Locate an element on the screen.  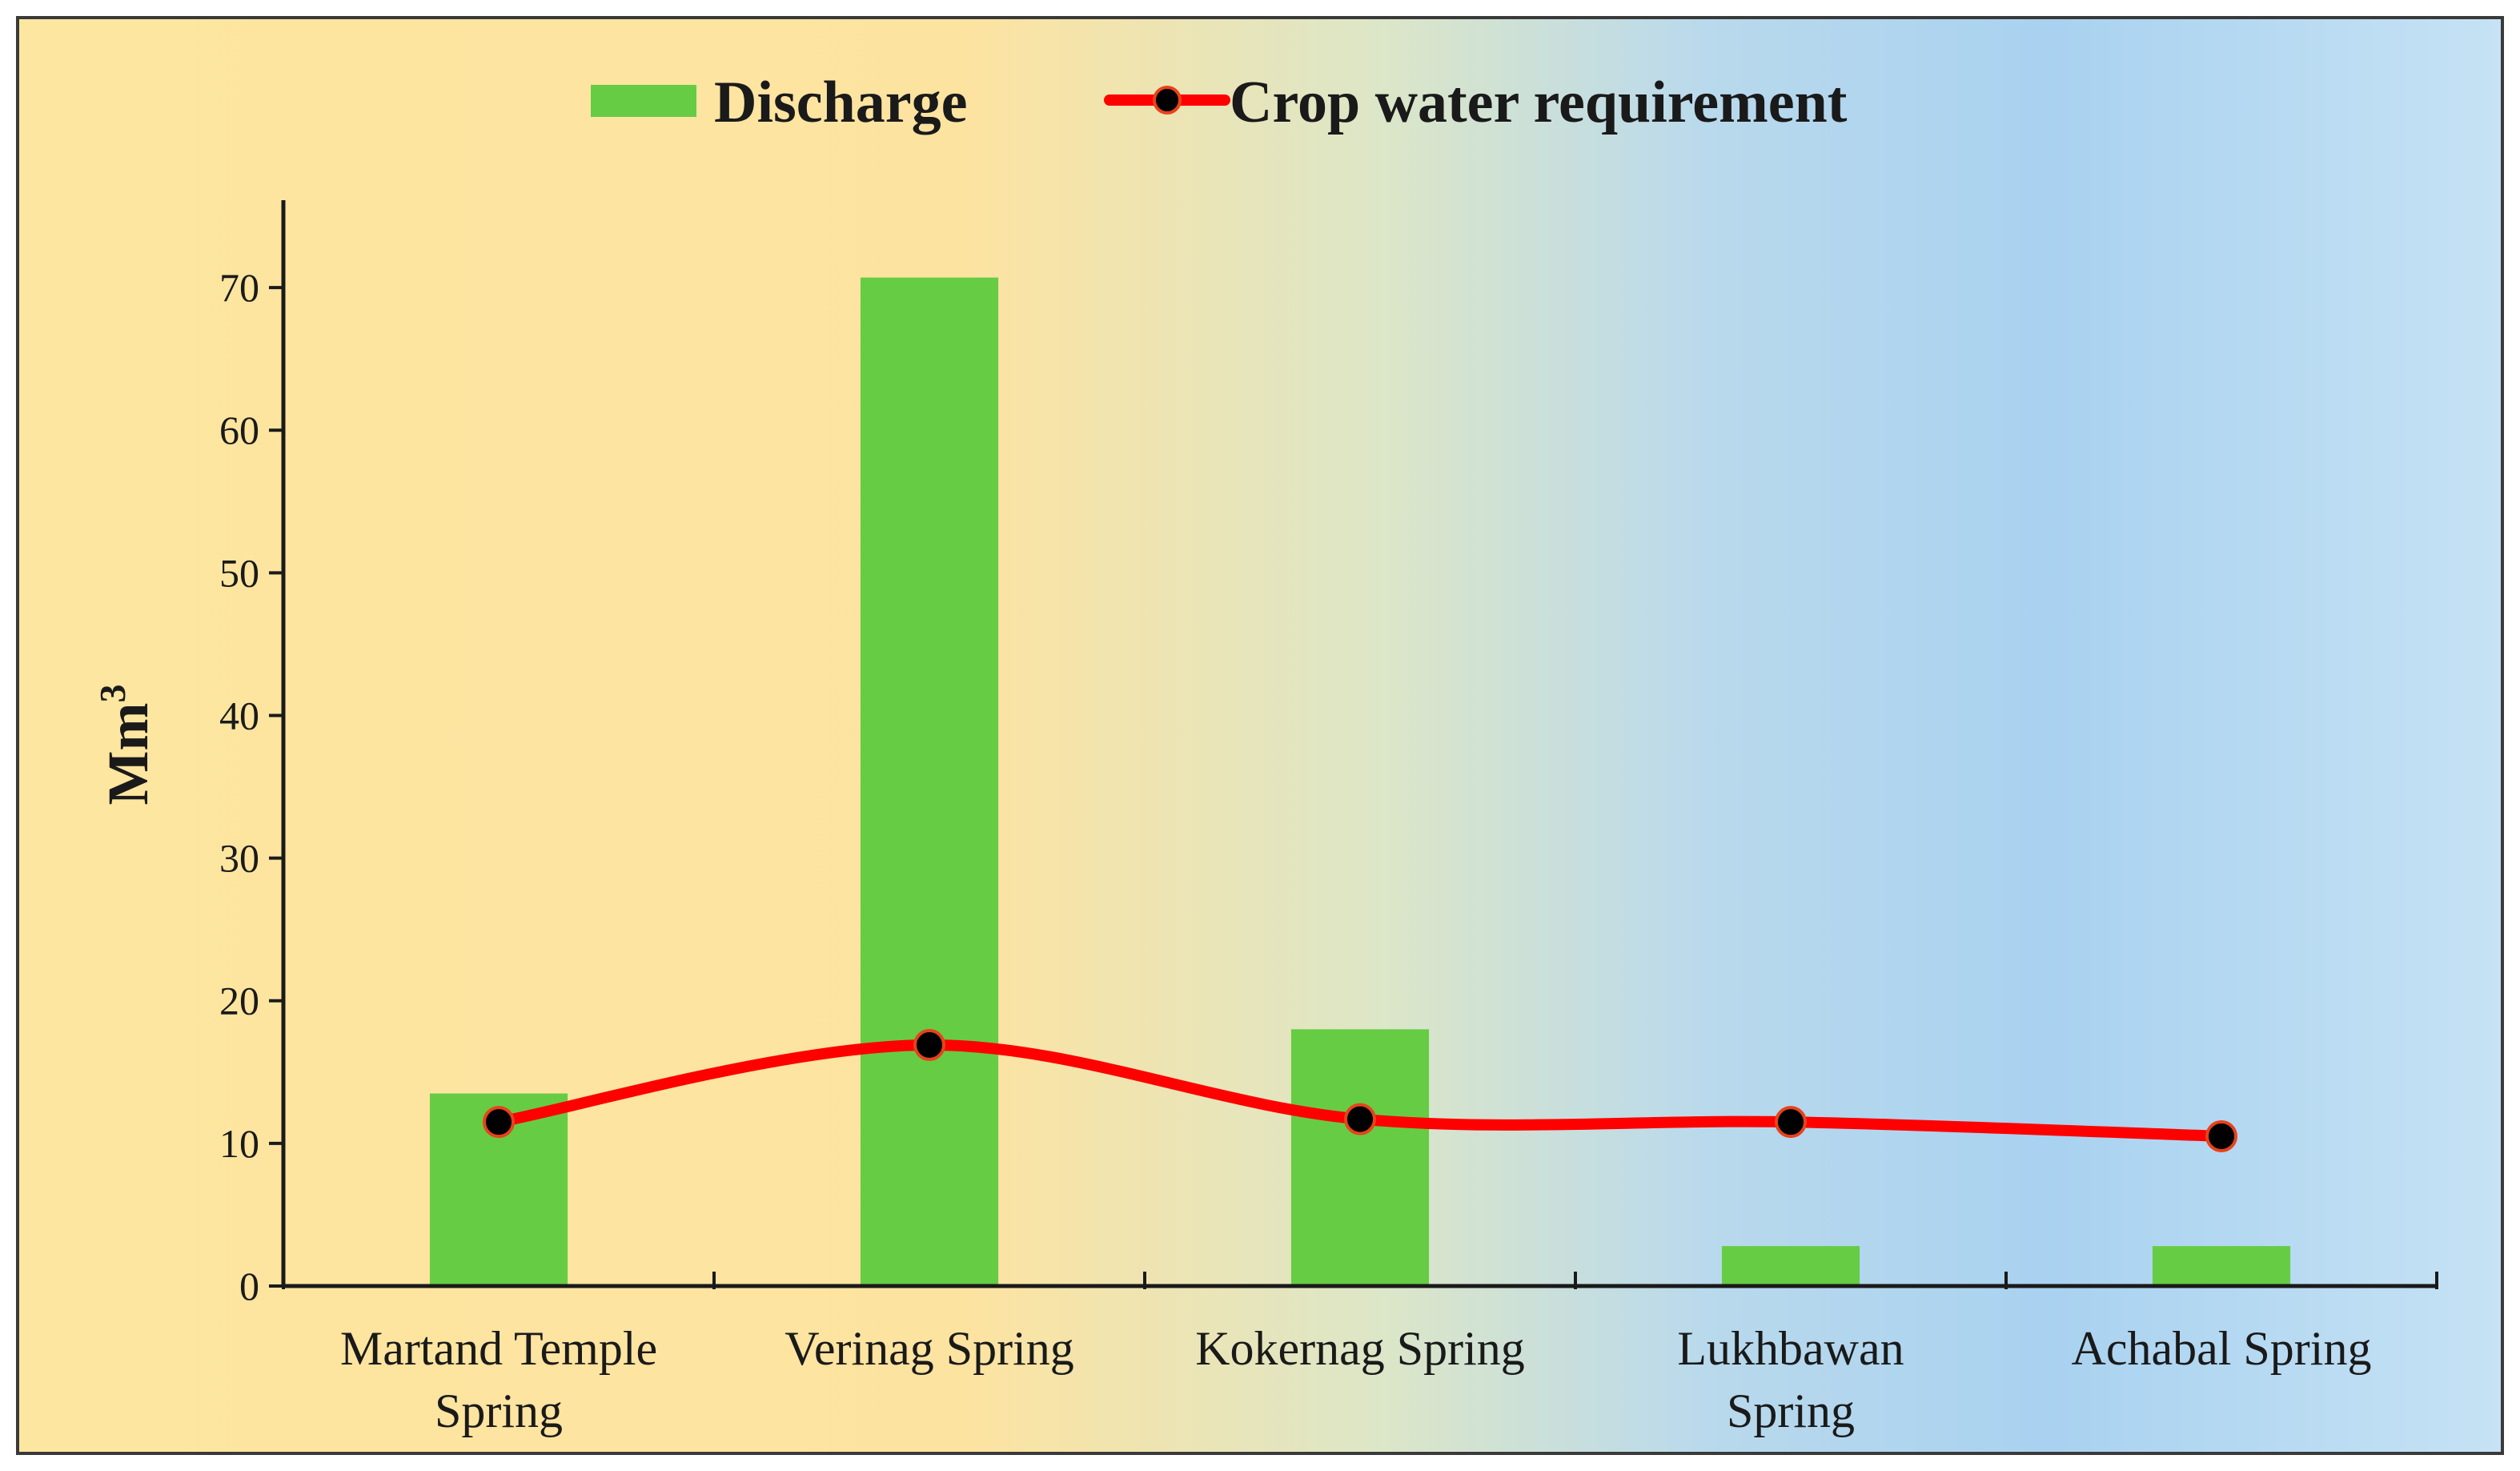
x-category-label: Achabal Spring is located at coordinates (2222, 1348).